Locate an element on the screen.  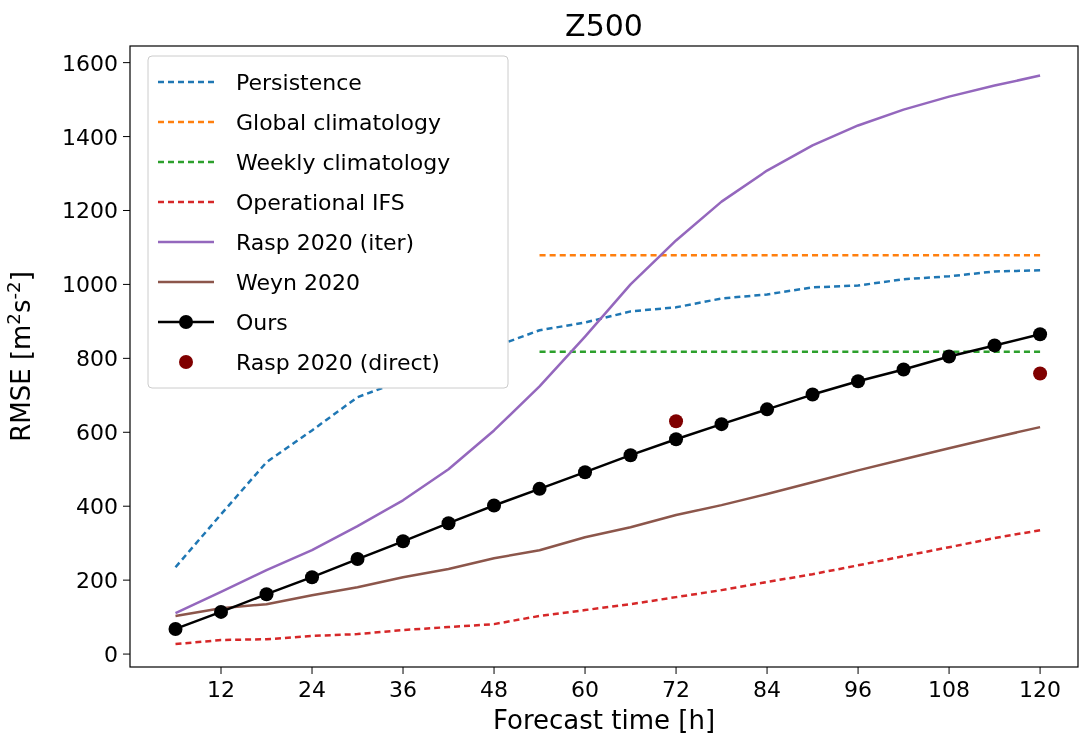
legend-label: Rasp 2020 (direct) is located at coordinates (338, 362).